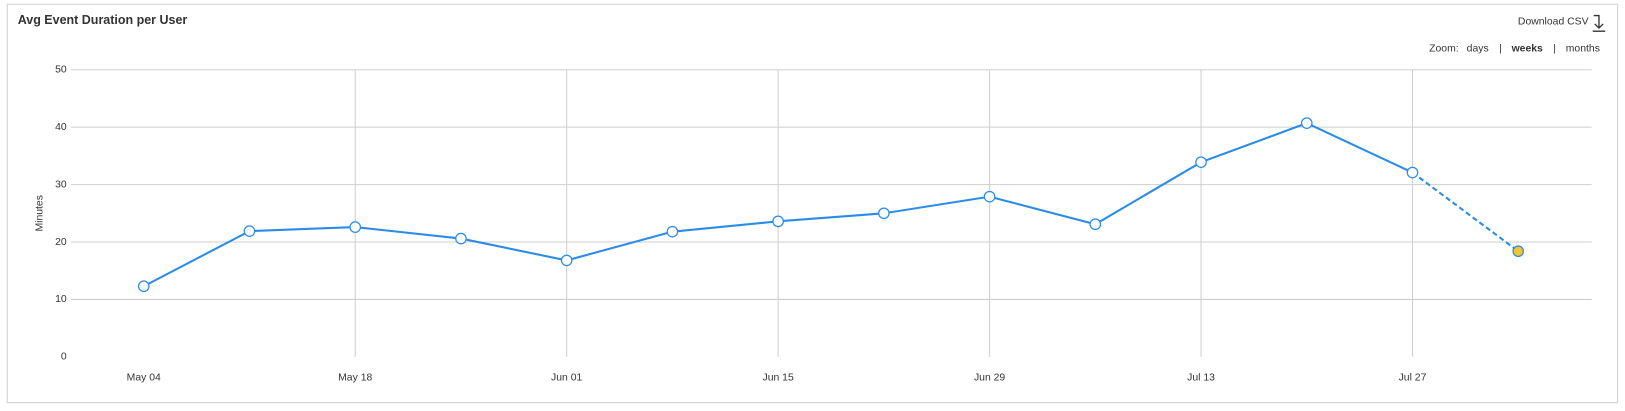 Image resolution: width=1625 pixels, height=411 pixels. What do you see at coordinates (61, 184) in the screenshot?
I see `y-tick-label: 30` at bounding box center [61, 184].